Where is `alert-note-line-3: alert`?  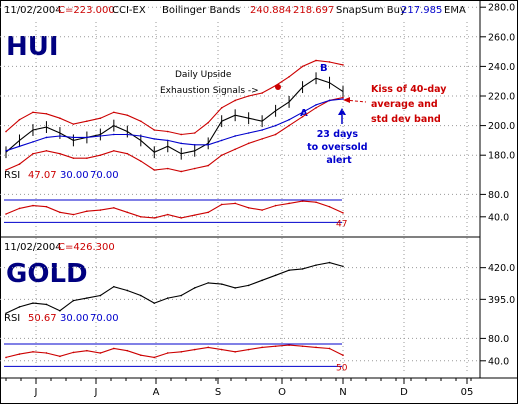 alert-note-line-3: alert is located at coordinates (339, 160).